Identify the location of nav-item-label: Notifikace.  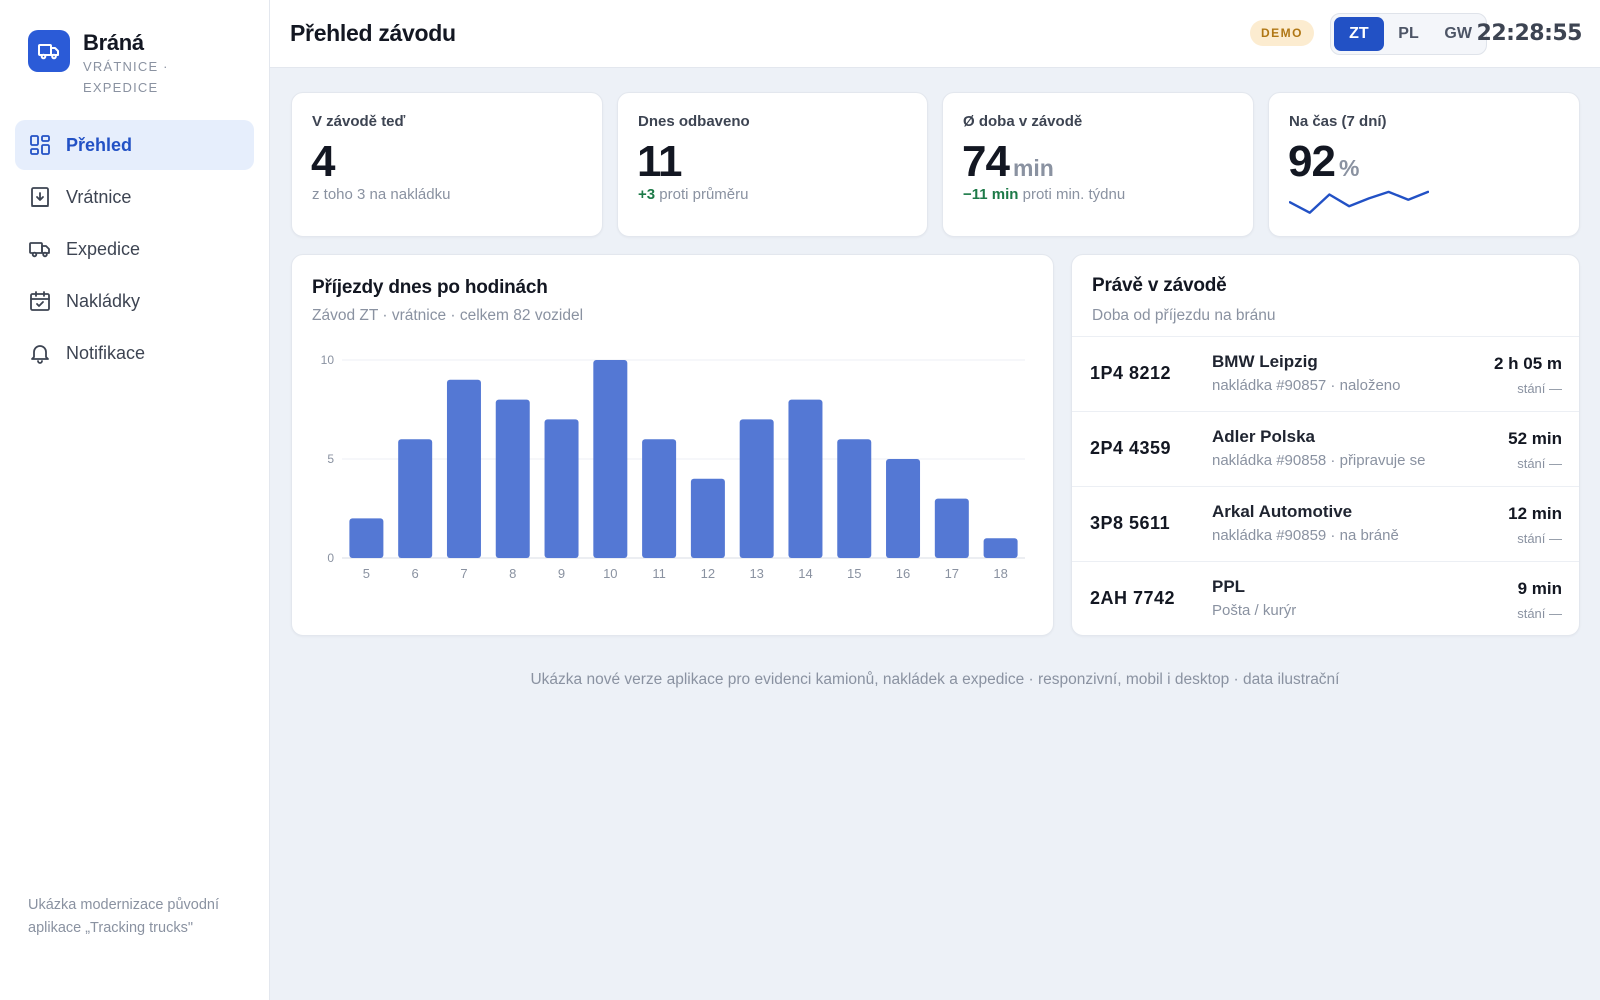
(106, 352).